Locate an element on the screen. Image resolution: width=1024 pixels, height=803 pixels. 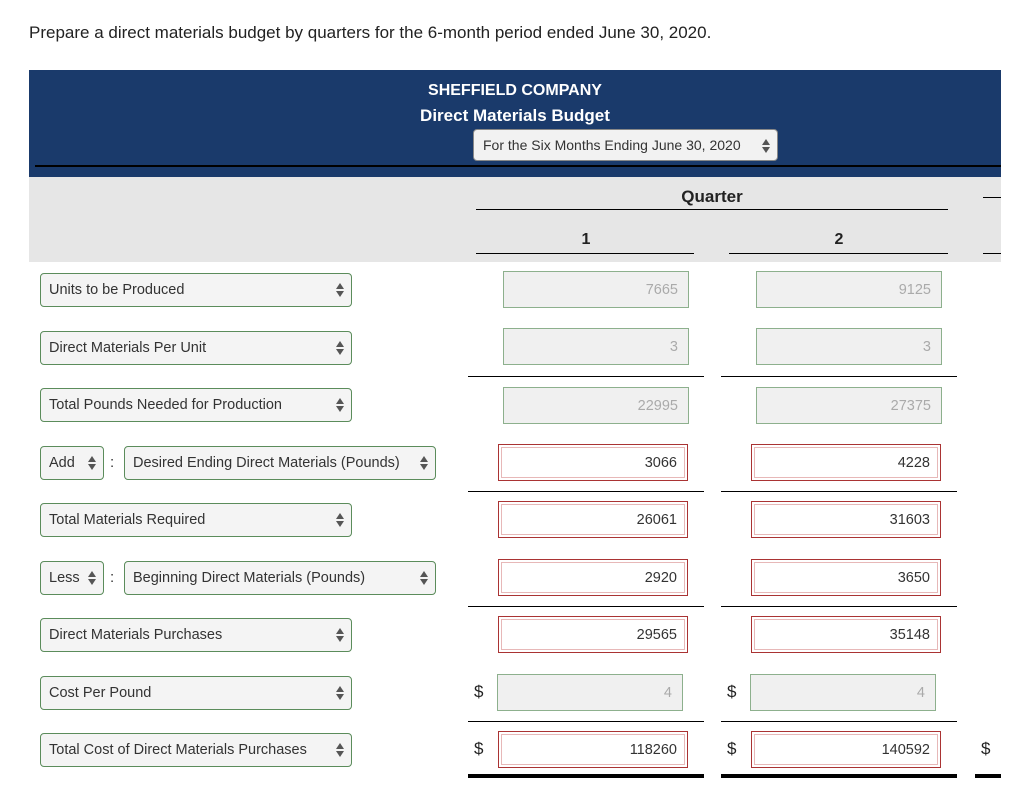
row-label: Direct Materials Per Unit is located at coordinates (128, 348).